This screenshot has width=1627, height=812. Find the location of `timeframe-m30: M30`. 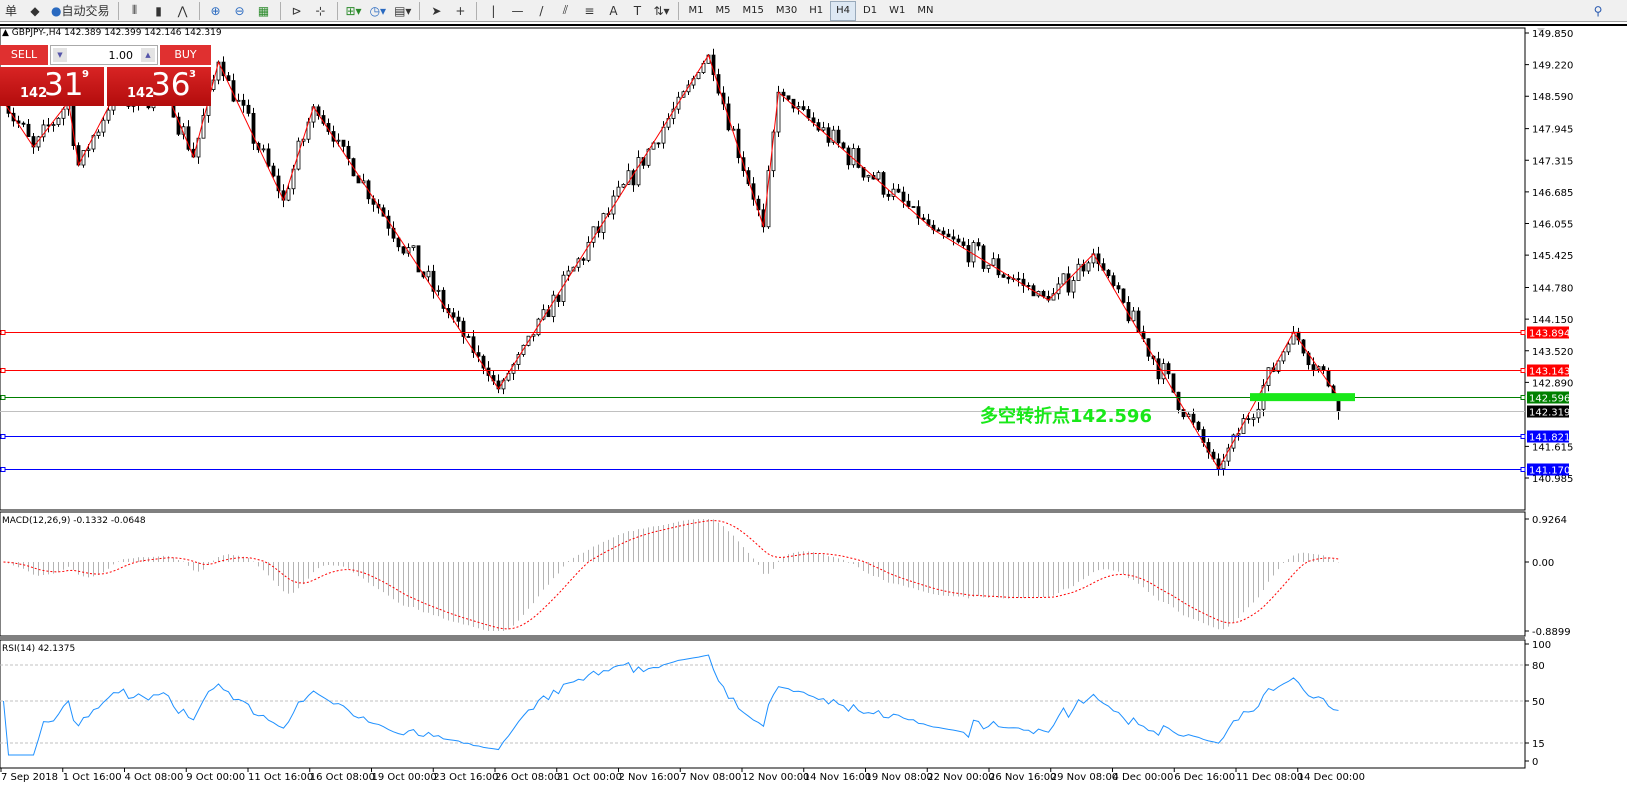

timeframe-m30: M30 is located at coordinates (786, 10).